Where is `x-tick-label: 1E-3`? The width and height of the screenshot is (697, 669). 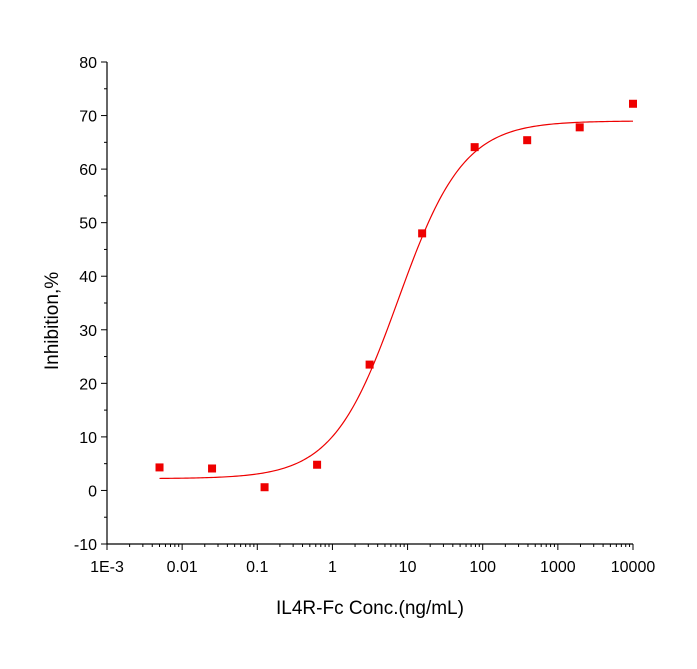 x-tick-label: 1E-3 is located at coordinates (107, 567).